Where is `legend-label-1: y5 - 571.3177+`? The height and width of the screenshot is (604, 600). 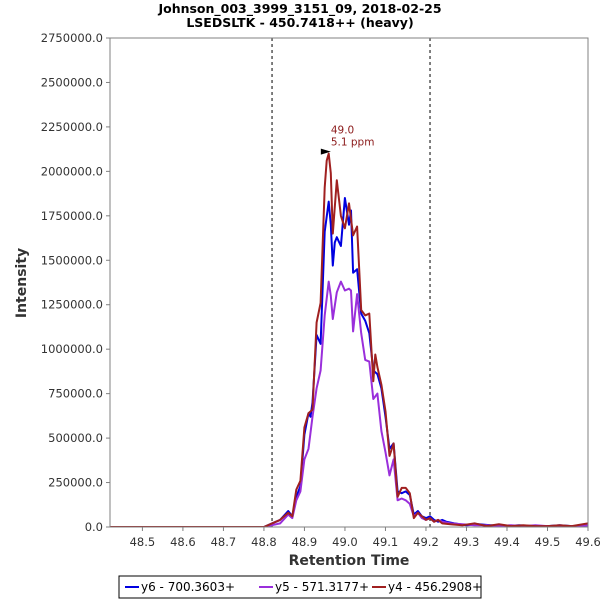
legend-label-1: y5 - 571.3177+ is located at coordinates (322, 587).